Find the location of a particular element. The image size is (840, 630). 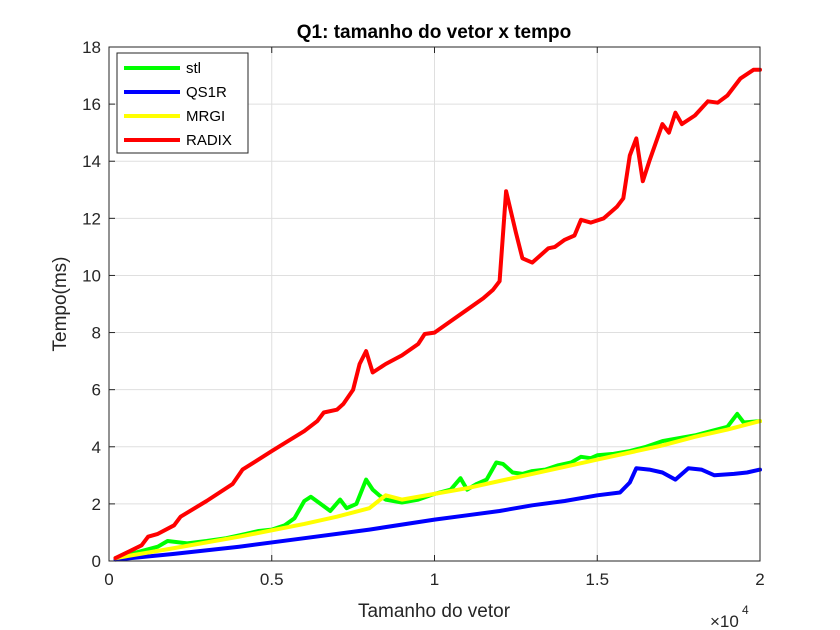

x-tick-label: 1.5 is located at coordinates (597, 579).